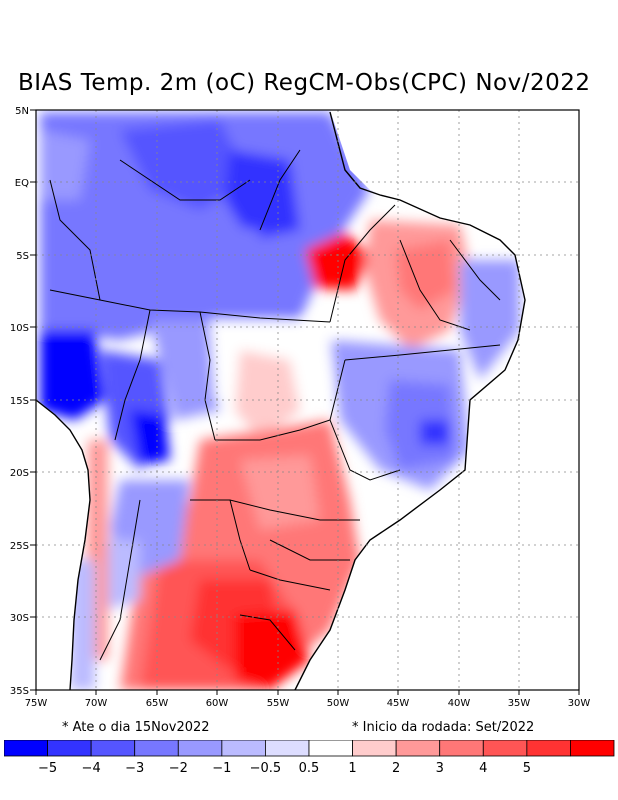 The width and height of the screenshot is (618, 800). Describe the element at coordinates (443, 727) in the screenshot. I see `note-run-start: * Inicio da rodada: Set/2022` at that location.